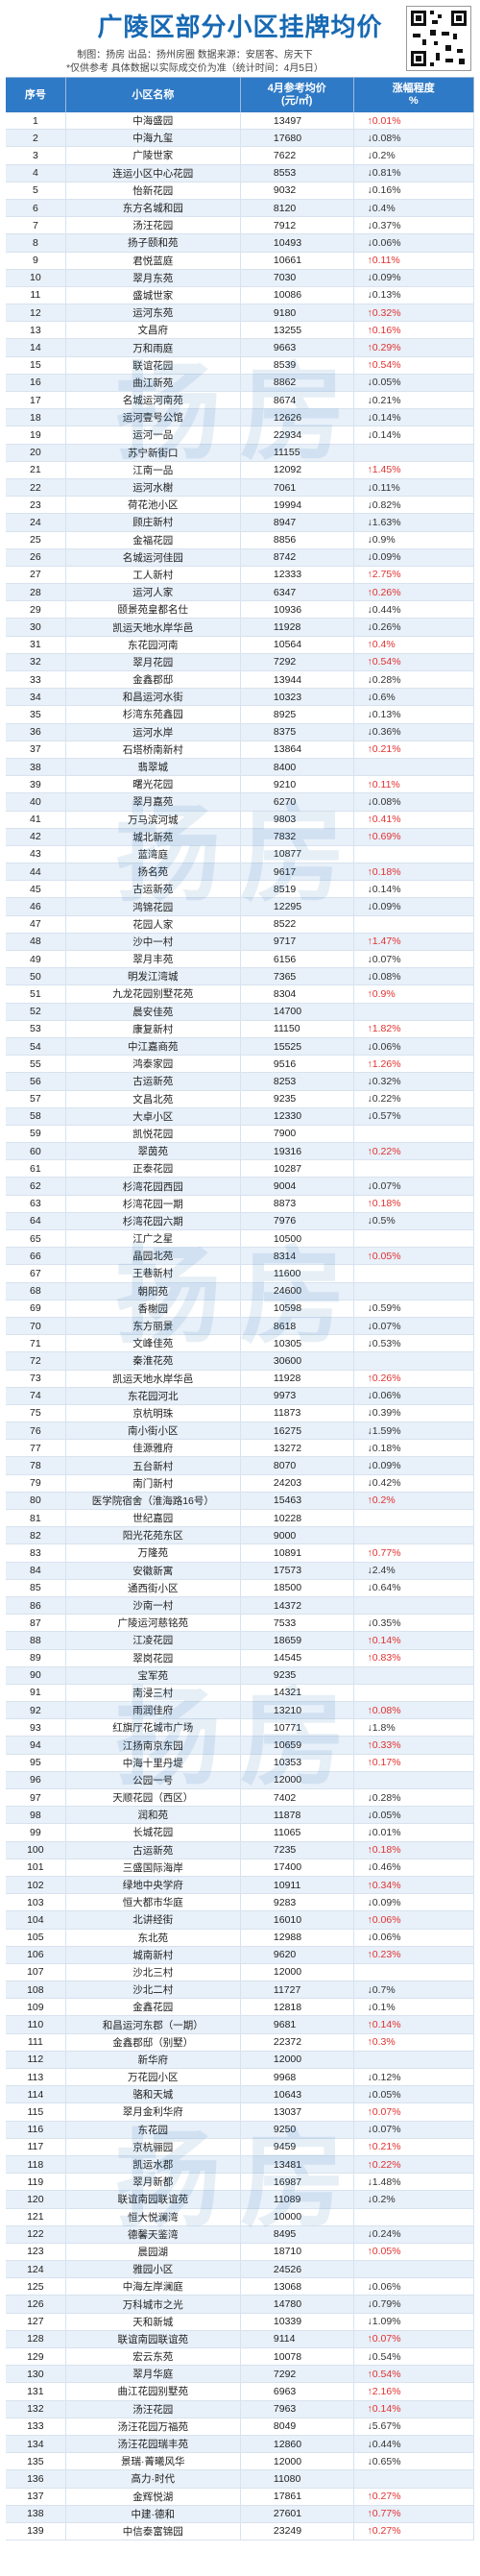  What do you see at coordinates (36, 2305) in the screenshot?
I see `row-index: 126` at bounding box center [36, 2305].